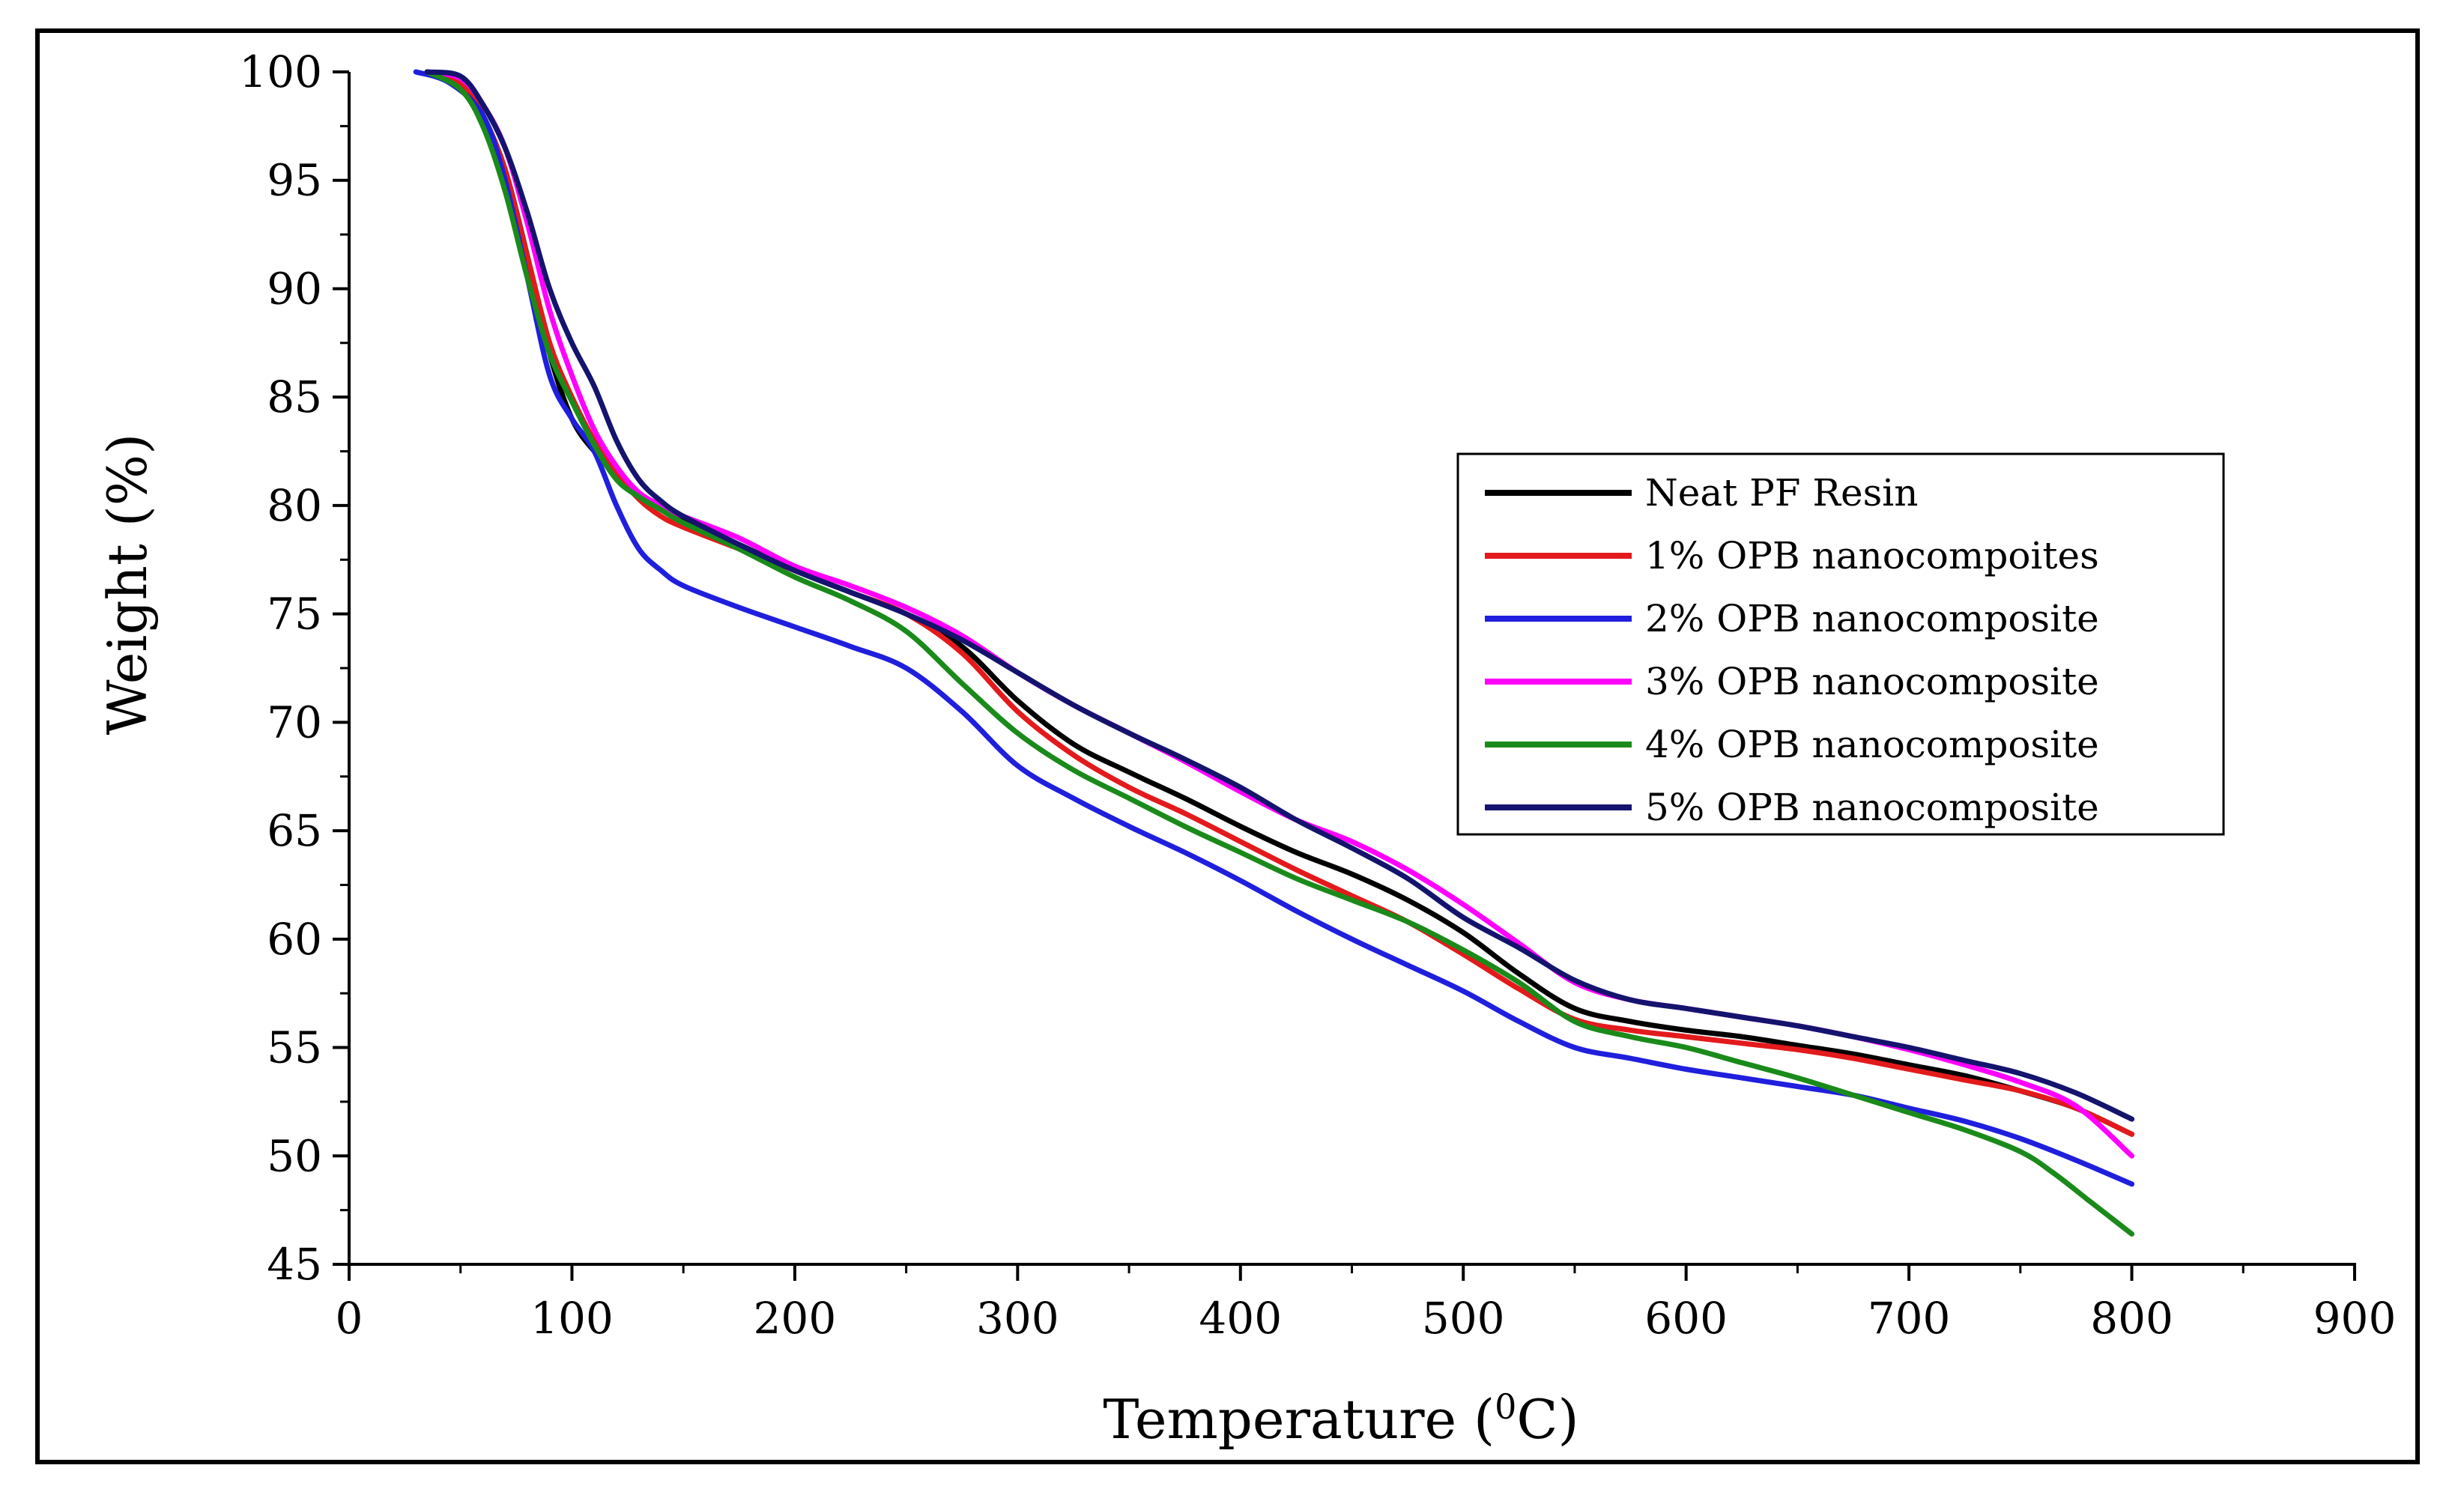 The width and height of the screenshot is (2464, 1504). What do you see at coordinates (795, 1318) in the screenshot?
I see `x-tick-label: 200` at bounding box center [795, 1318].